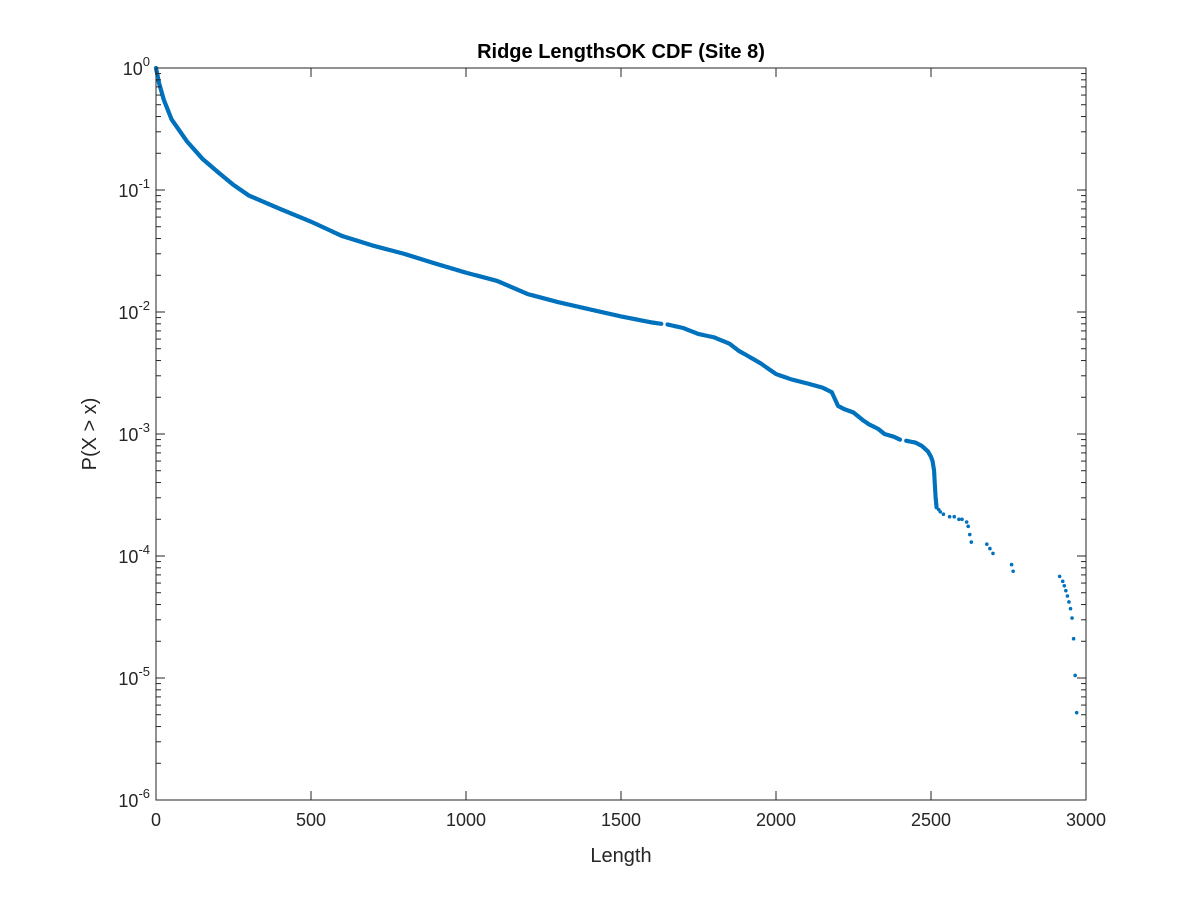 The image size is (1200, 900). Describe the element at coordinates (134, 798) in the screenshot. I see `y-tick-label: 10⁻⁶` at that location.